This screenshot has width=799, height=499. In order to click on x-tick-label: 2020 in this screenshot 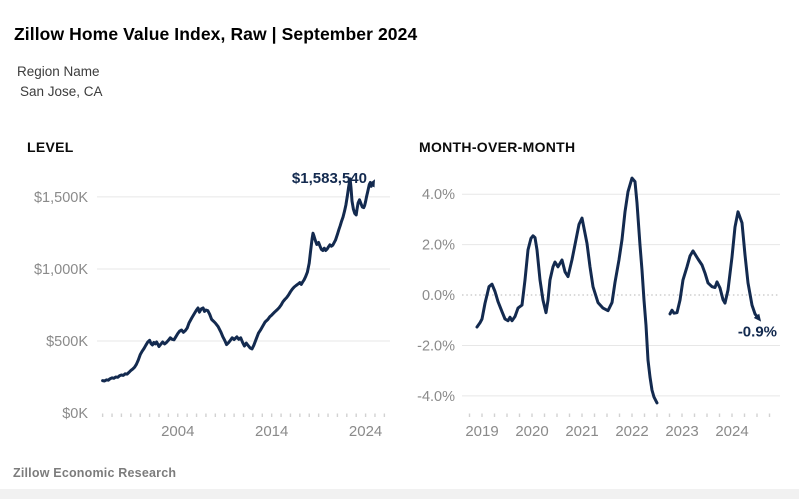, I will do `click(531, 431)`.